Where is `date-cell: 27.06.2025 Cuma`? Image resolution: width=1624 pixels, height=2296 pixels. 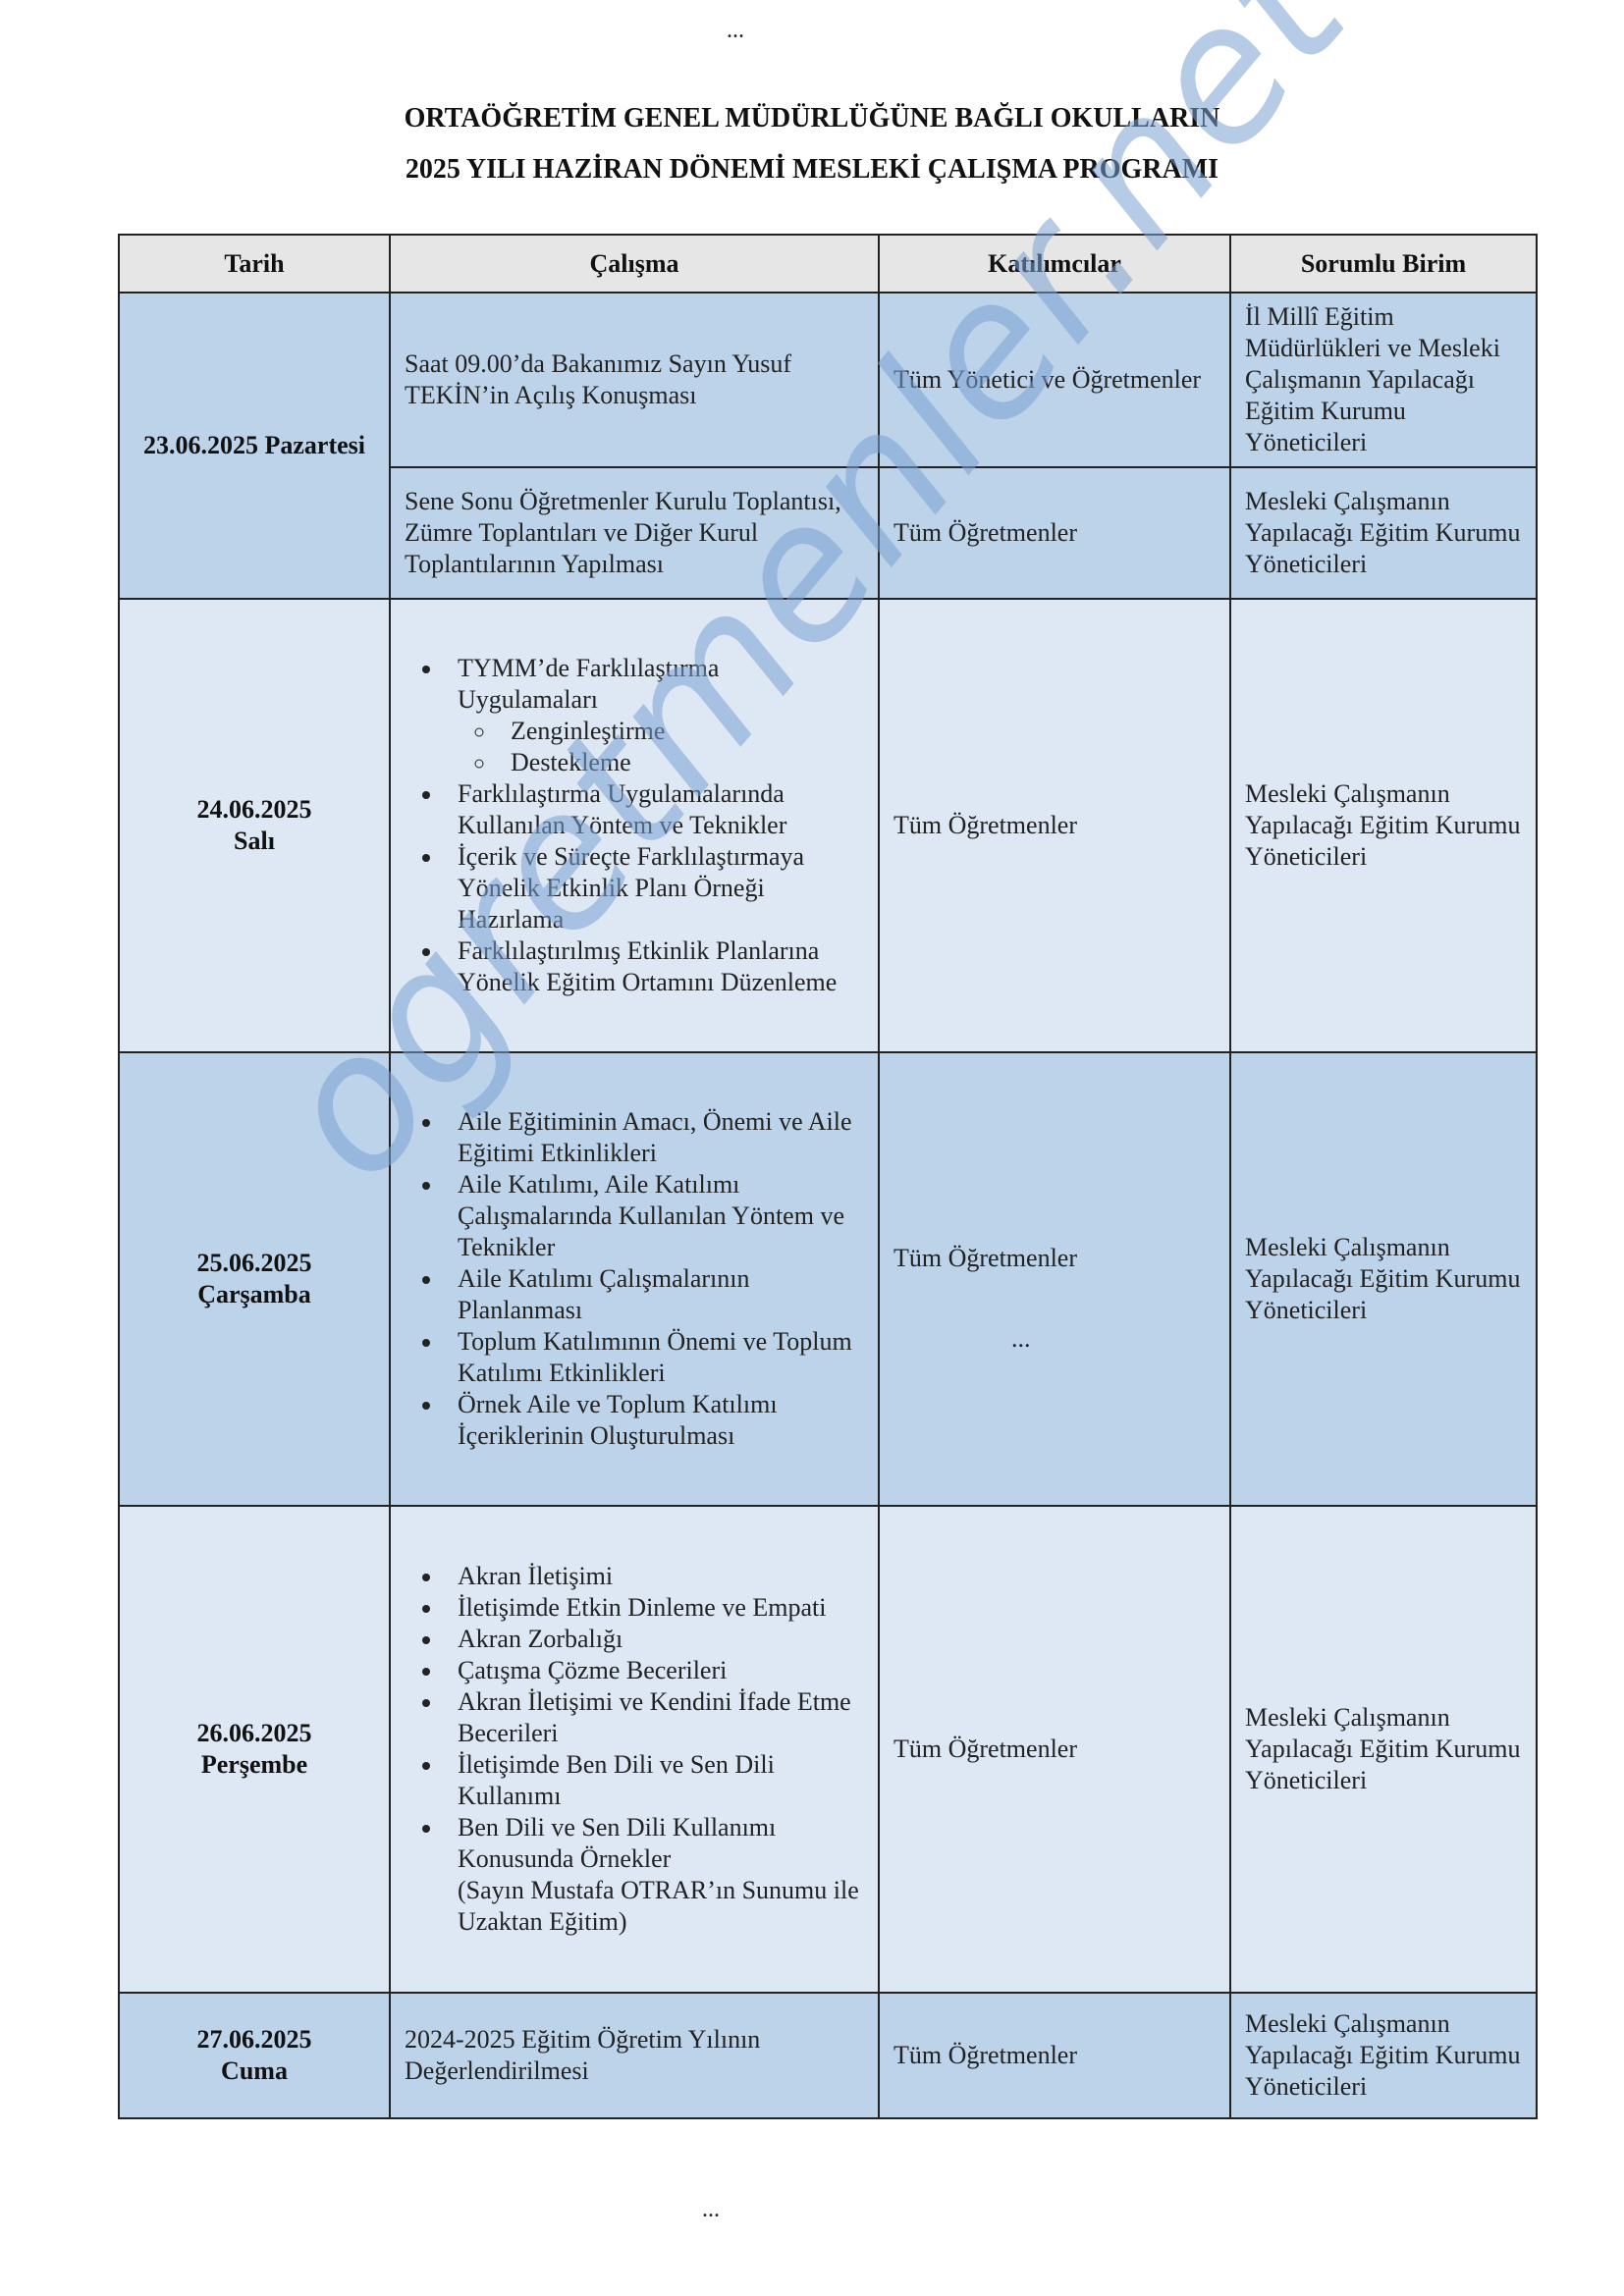
date-cell: 27.06.2025 Cuma is located at coordinates (254, 2055).